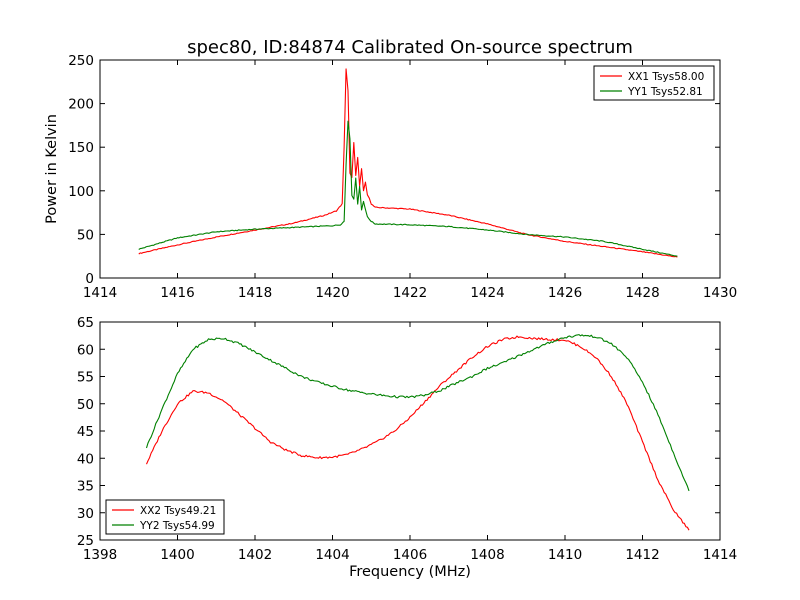  Describe the element at coordinates (487, 555) in the screenshot. I see `bottom-x-tick-label: 1408` at that location.